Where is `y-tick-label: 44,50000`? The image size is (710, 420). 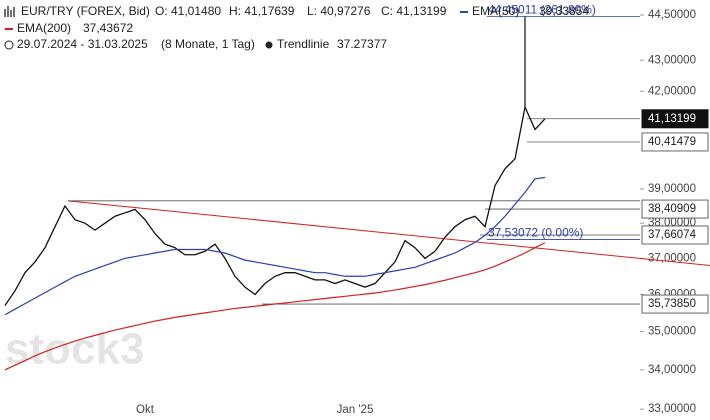
y-tick-label: 44,50000 is located at coordinates (672, 15).